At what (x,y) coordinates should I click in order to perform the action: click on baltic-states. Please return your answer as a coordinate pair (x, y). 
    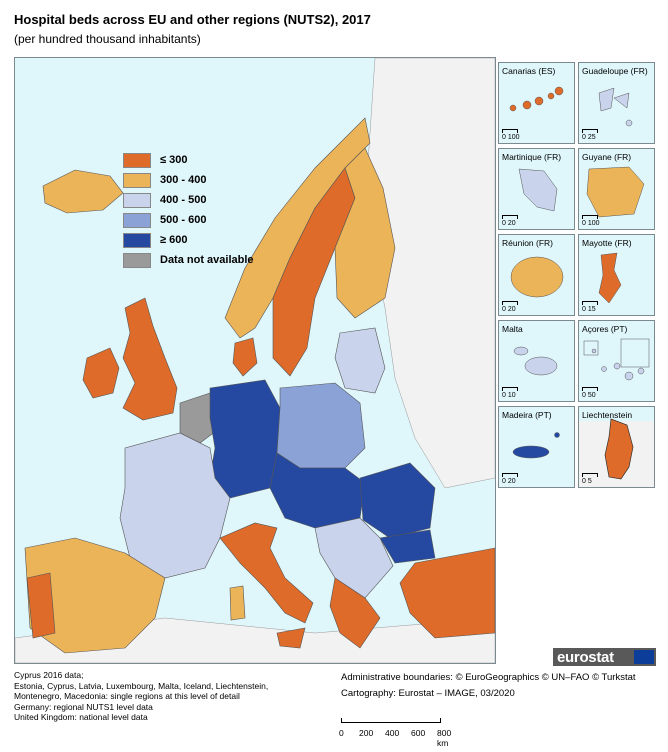
    Looking at the image, I should click on (360, 360).